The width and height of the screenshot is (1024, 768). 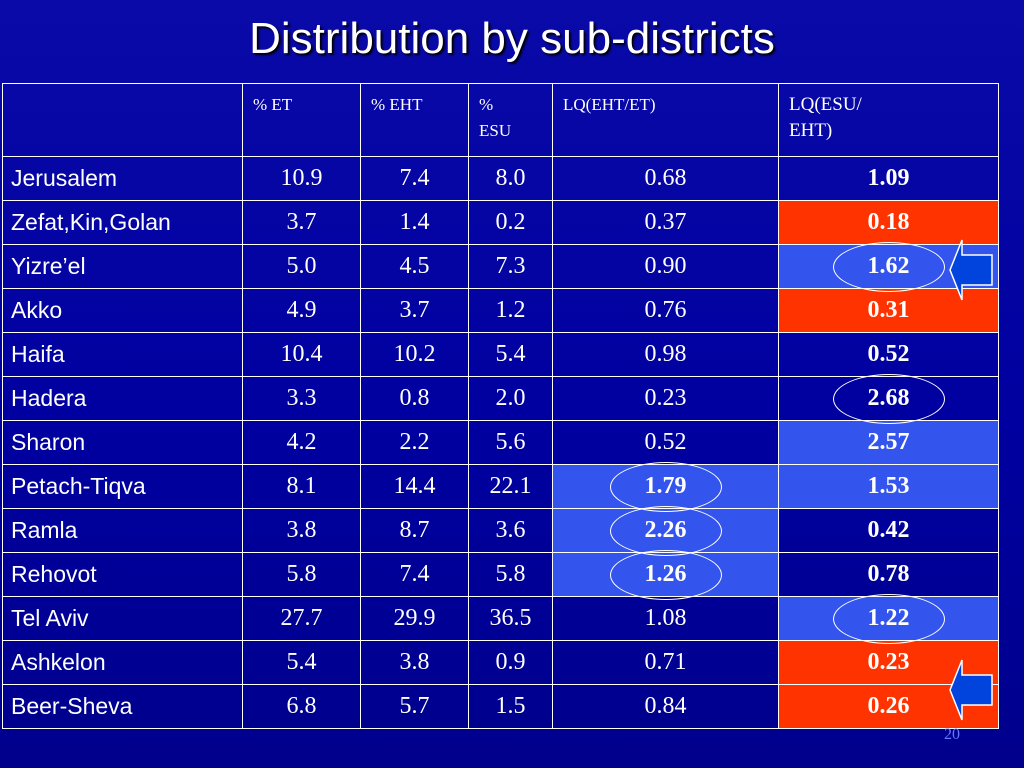 I want to click on cell-esu-value: 5.8, so click(x=510, y=574).